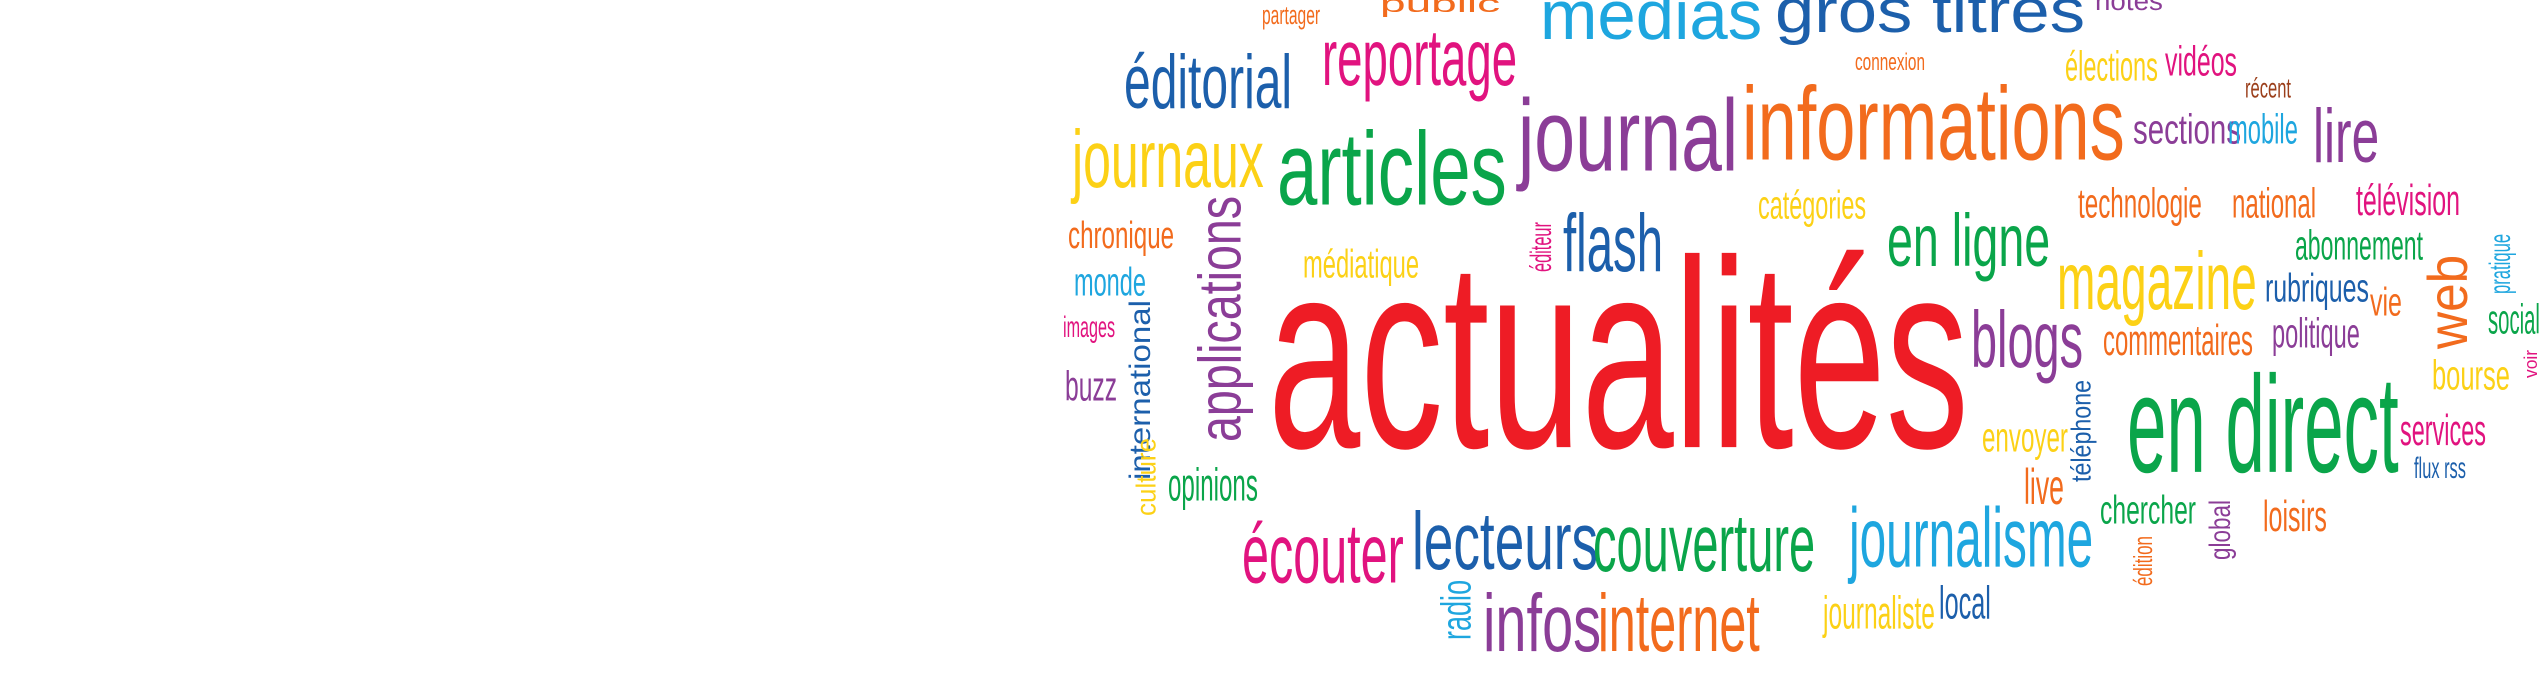 This screenshot has width=2540, height=674. What do you see at coordinates (1089, 327) in the screenshot?
I see `word-images: images` at bounding box center [1089, 327].